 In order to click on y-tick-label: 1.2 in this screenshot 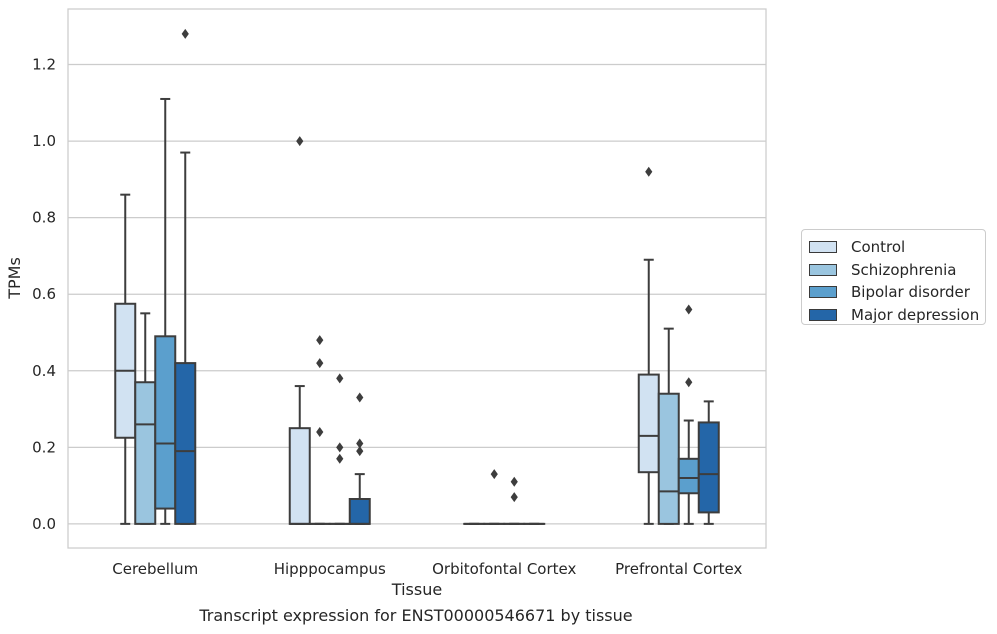, I will do `click(44, 65)`.